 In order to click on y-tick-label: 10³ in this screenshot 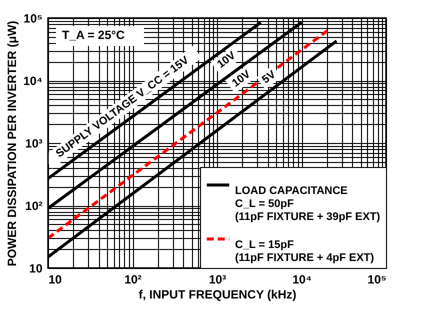, I will do `click(34, 143)`.